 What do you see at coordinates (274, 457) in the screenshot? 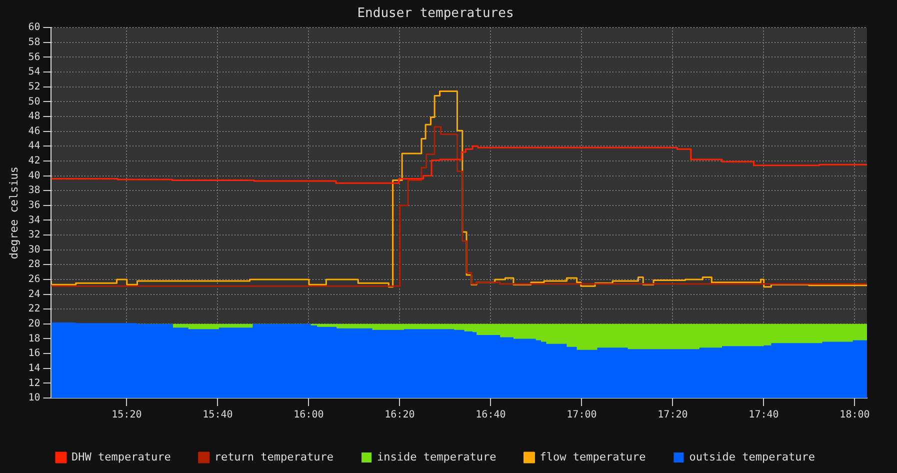
I see `legend-label: return temperature` at bounding box center [274, 457].